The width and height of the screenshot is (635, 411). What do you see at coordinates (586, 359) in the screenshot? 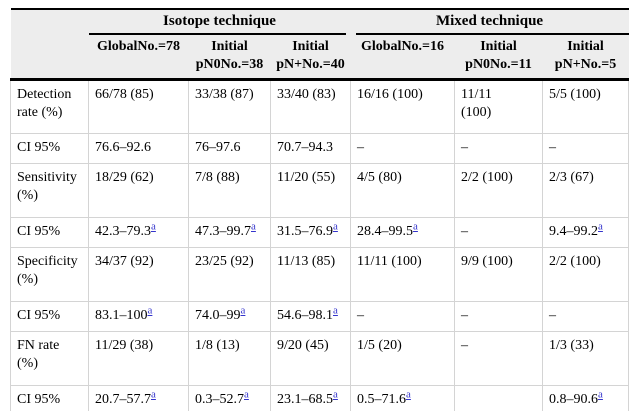
I see `data-cell: 1/3 (33)` at bounding box center [586, 359].